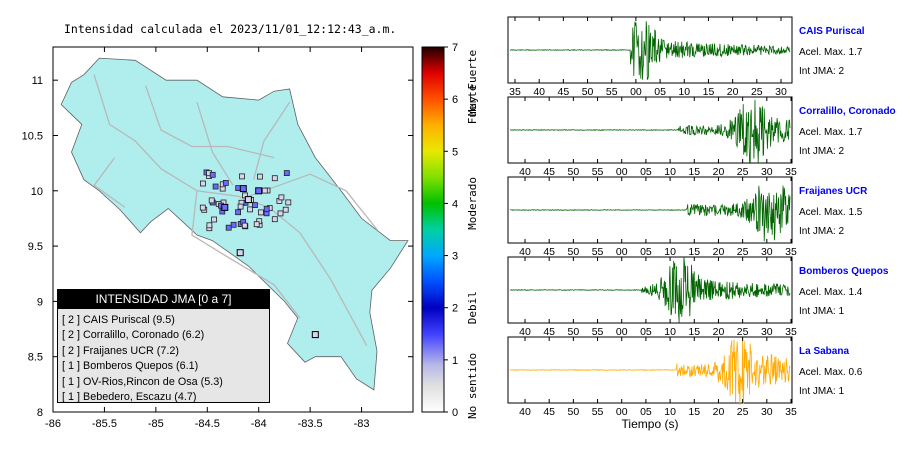 The image size is (910, 460). I want to click on map-ytick-label: 10.5, so click(32, 136).